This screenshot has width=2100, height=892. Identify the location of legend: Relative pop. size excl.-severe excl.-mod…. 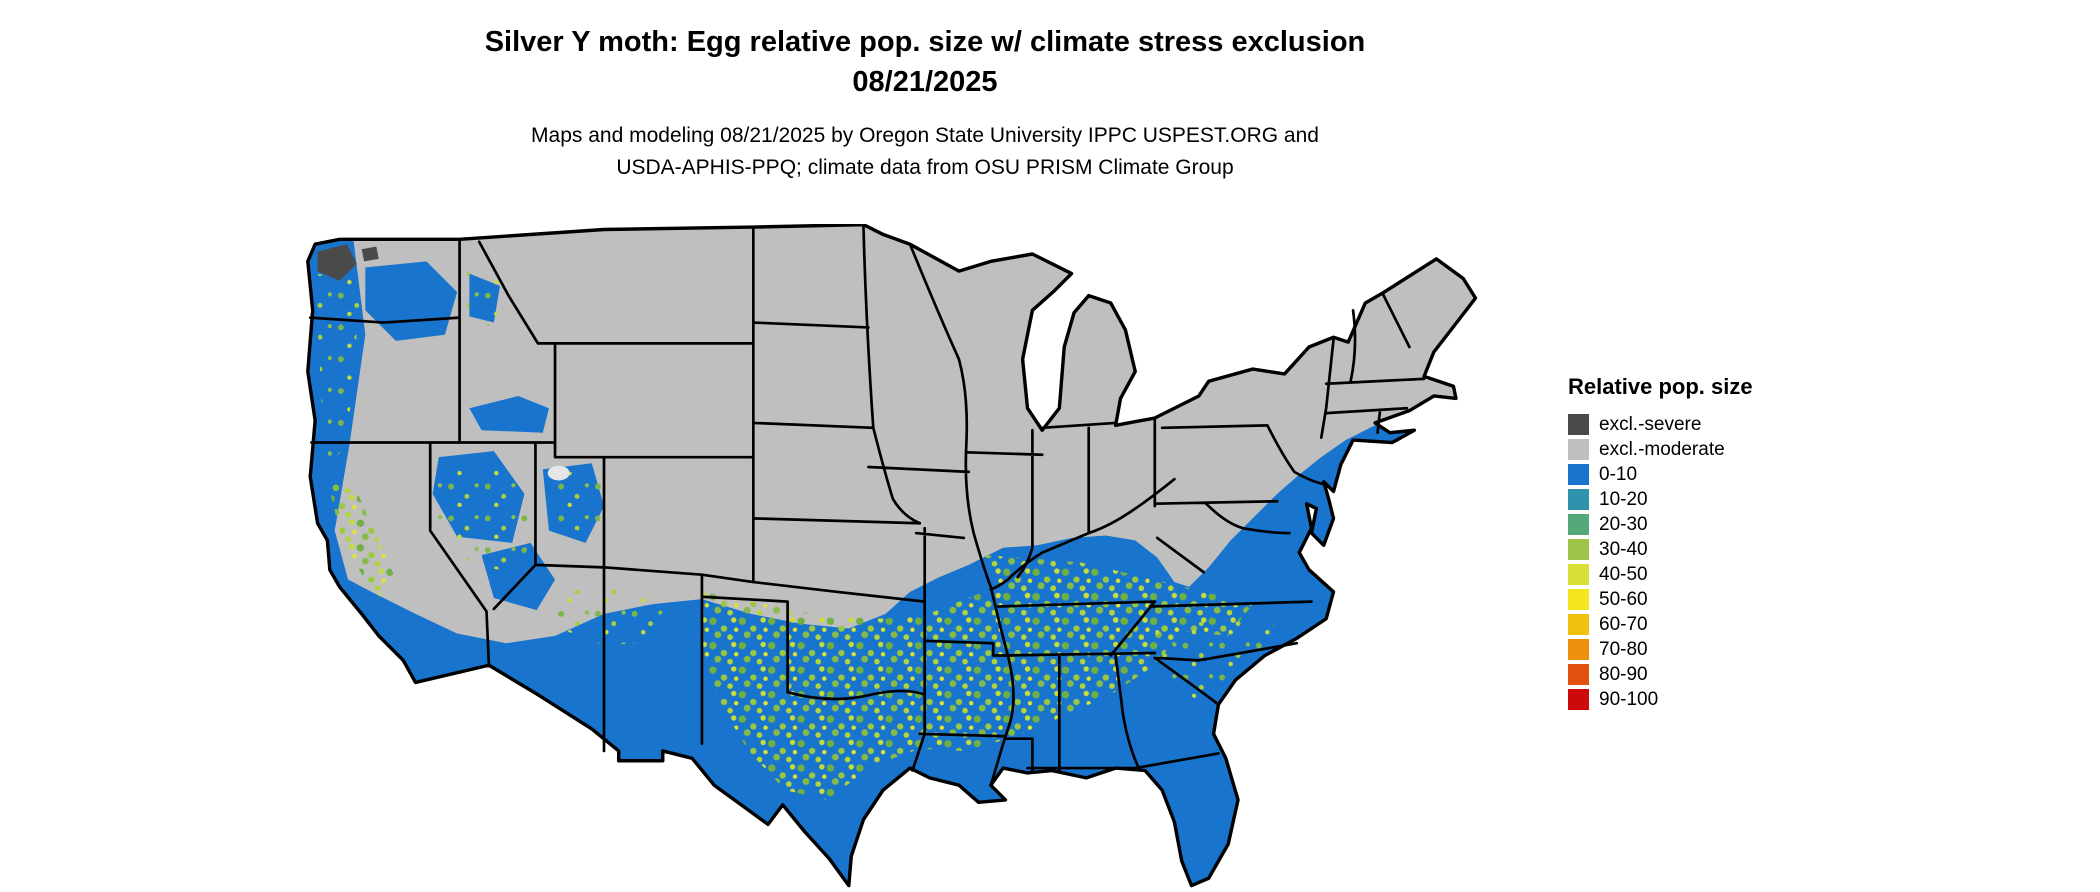
(1738, 543).